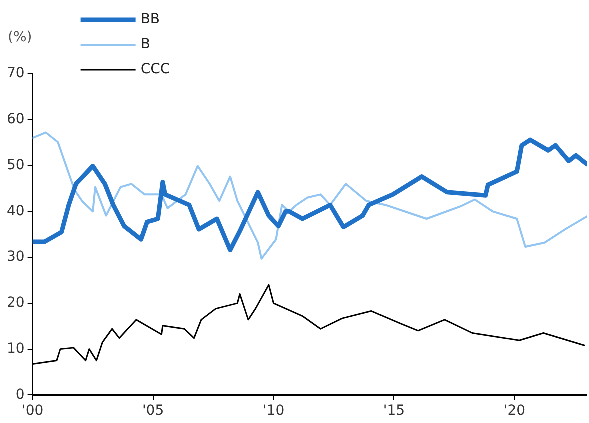  Describe the element at coordinates (15, 211) in the screenshot. I see `y-tick-label: 40` at that location.